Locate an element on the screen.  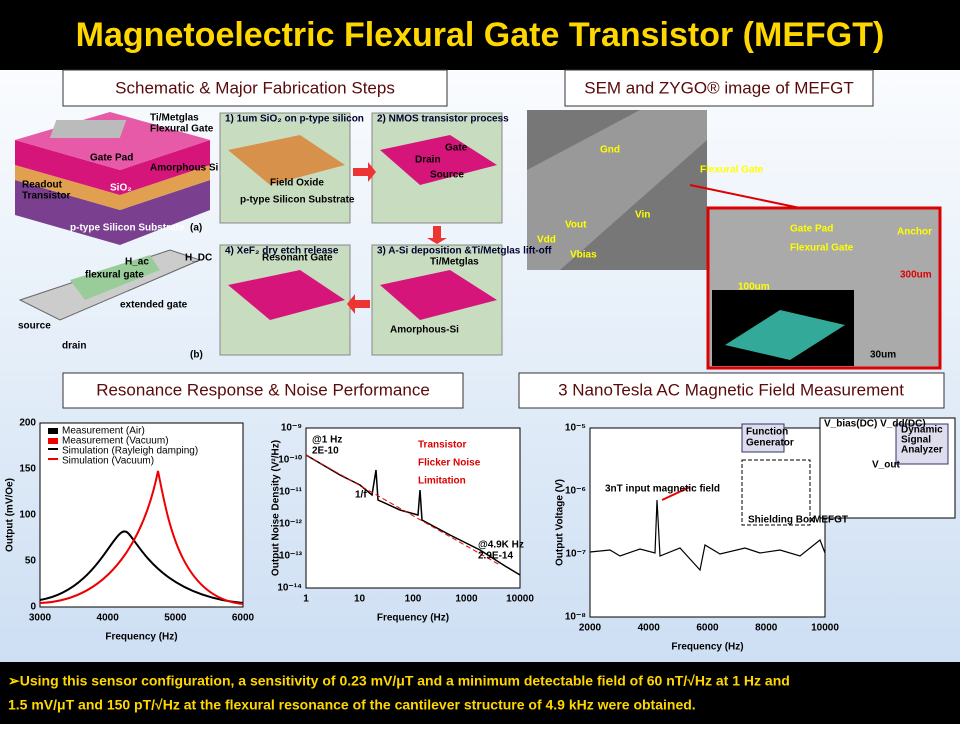
label: Anchor is located at coordinates (914, 232).